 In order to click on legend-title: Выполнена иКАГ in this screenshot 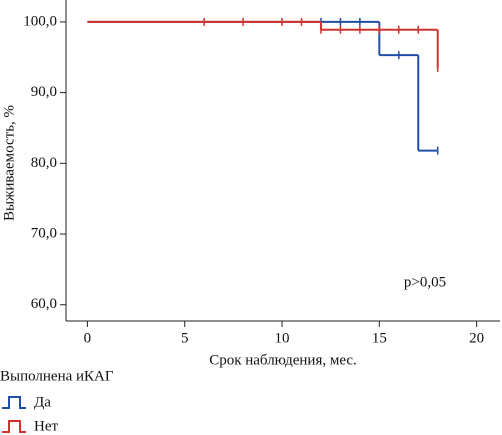, I will do `click(57, 376)`.